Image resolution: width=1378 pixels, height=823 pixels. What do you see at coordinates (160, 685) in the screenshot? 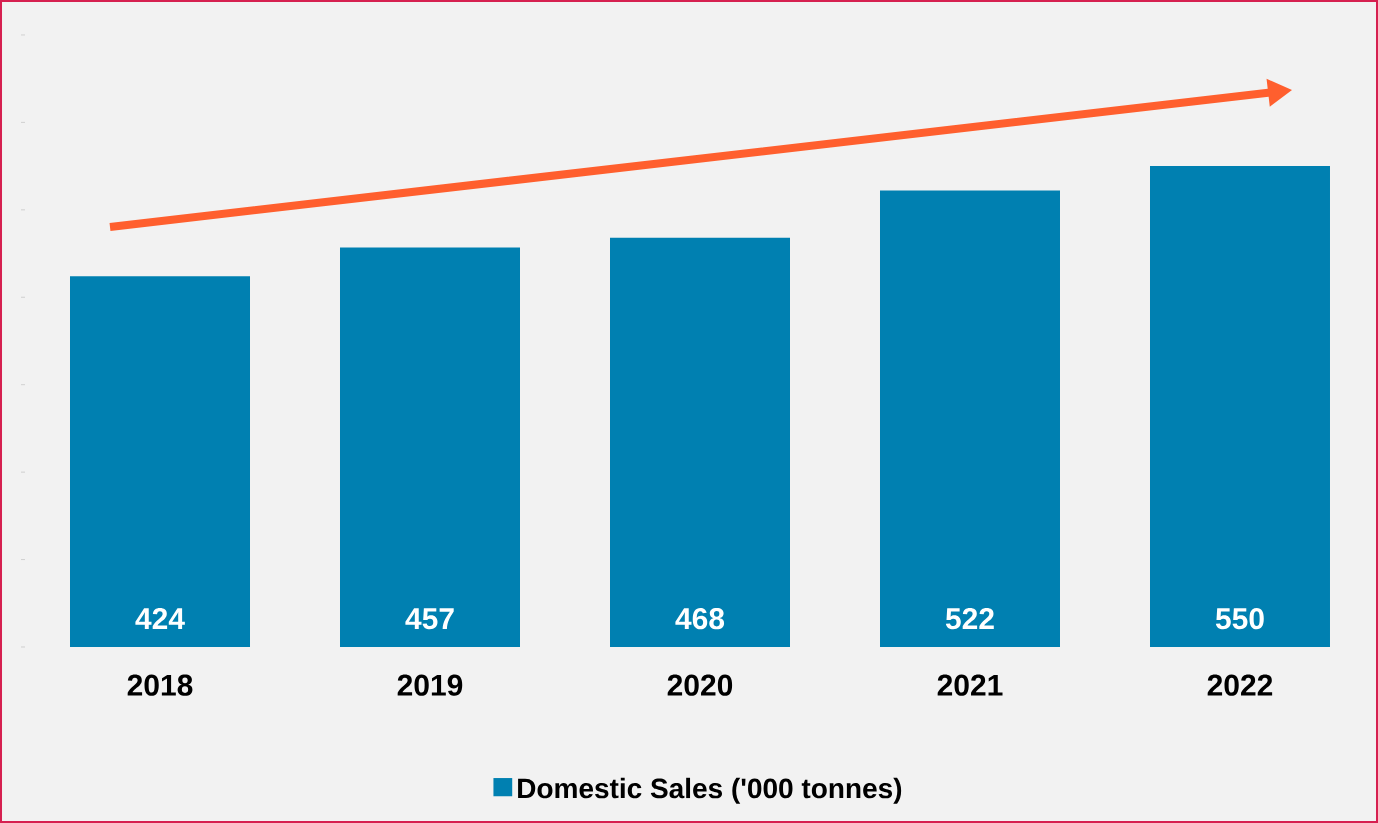
I see `x-tick-label: 2018` at bounding box center [160, 685].